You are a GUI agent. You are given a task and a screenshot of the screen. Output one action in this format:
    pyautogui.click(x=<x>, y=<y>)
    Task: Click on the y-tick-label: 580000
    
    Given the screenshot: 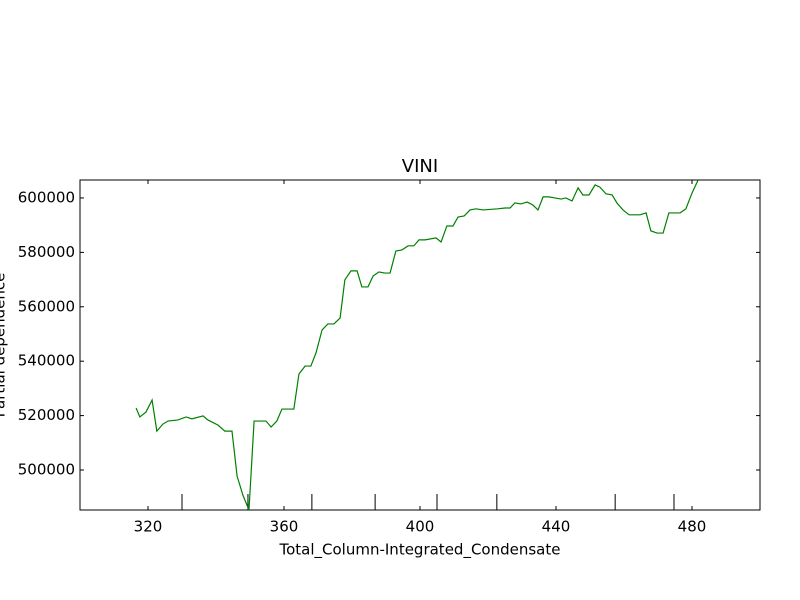 What is the action you would take?
    pyautogui.click(x=46, y=252)
    